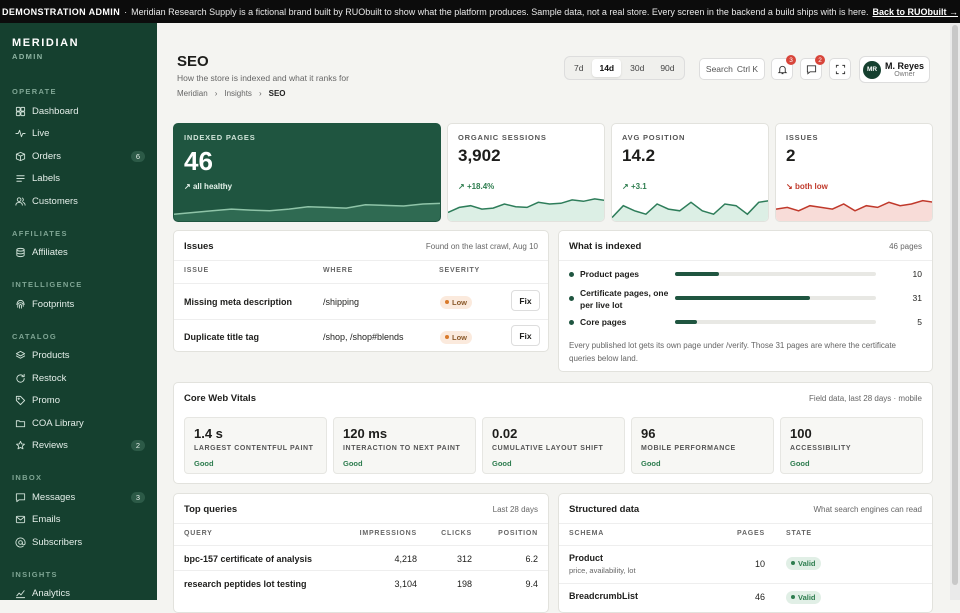 The height and width of the screenshot is (613, 960). What do you see at coordinates (775, 274) in the screenshot?
I see `index-bar` at bounding box center [775, 274].